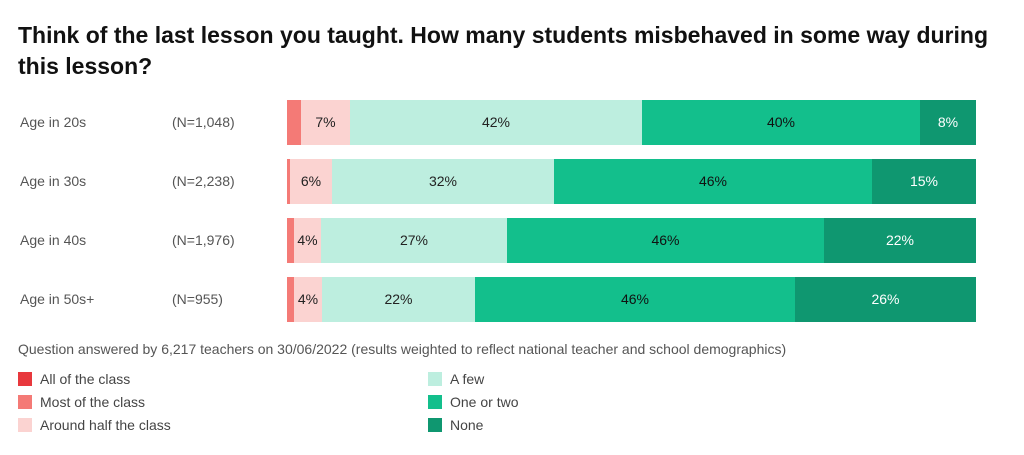 The height and width of the screenshot is (455, 1024). I want to click on row-sample-size: (N=2,238), so click(203, 181).